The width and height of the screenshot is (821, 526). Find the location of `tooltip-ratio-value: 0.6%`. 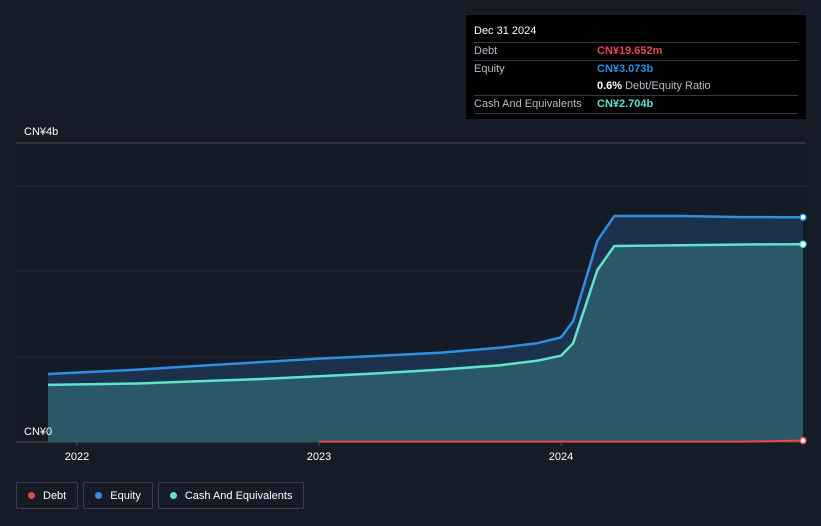

tooltip-ratio-value: 0.6% is located at coordinates (610, 86).